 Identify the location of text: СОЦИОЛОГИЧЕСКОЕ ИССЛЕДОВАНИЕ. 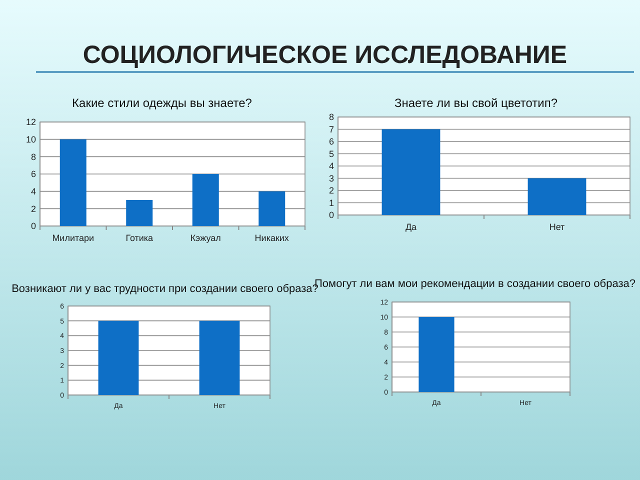
(325, 55).